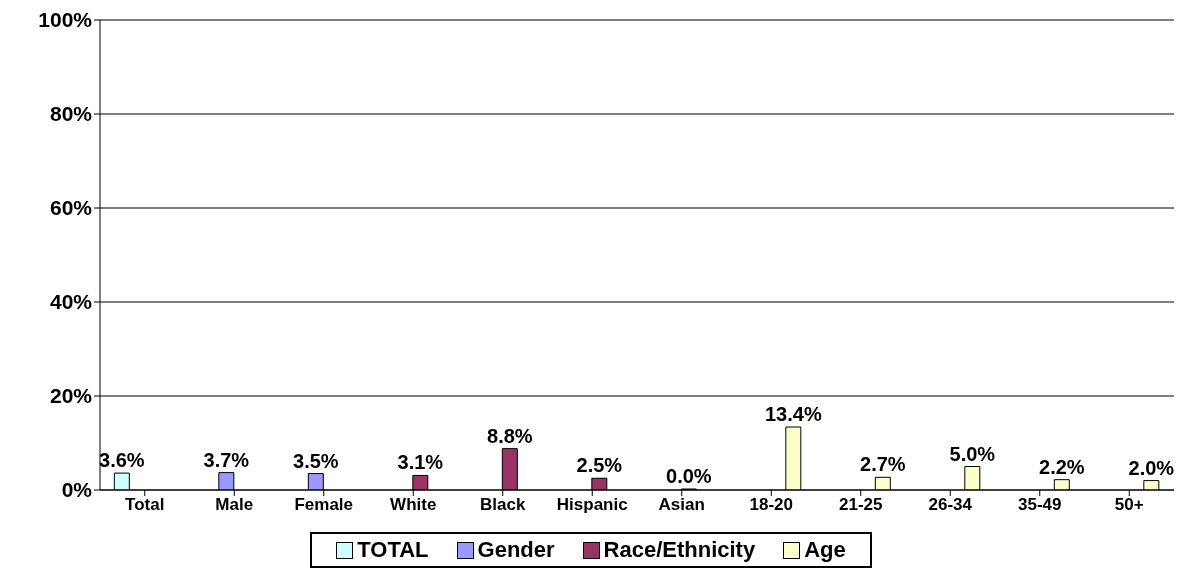 Image resolution: width=1192 pixels, height=581 pixels. I want to click on data-label: 2.0%, so click(1151, 467).